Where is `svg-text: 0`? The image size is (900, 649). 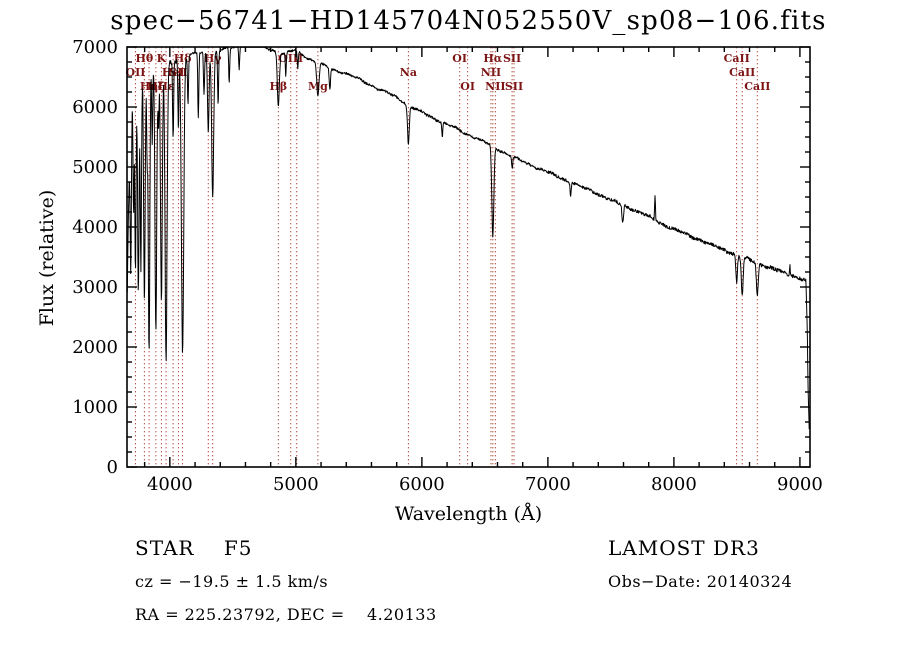 svg-text: 0 is located at coordinates (112, 467).